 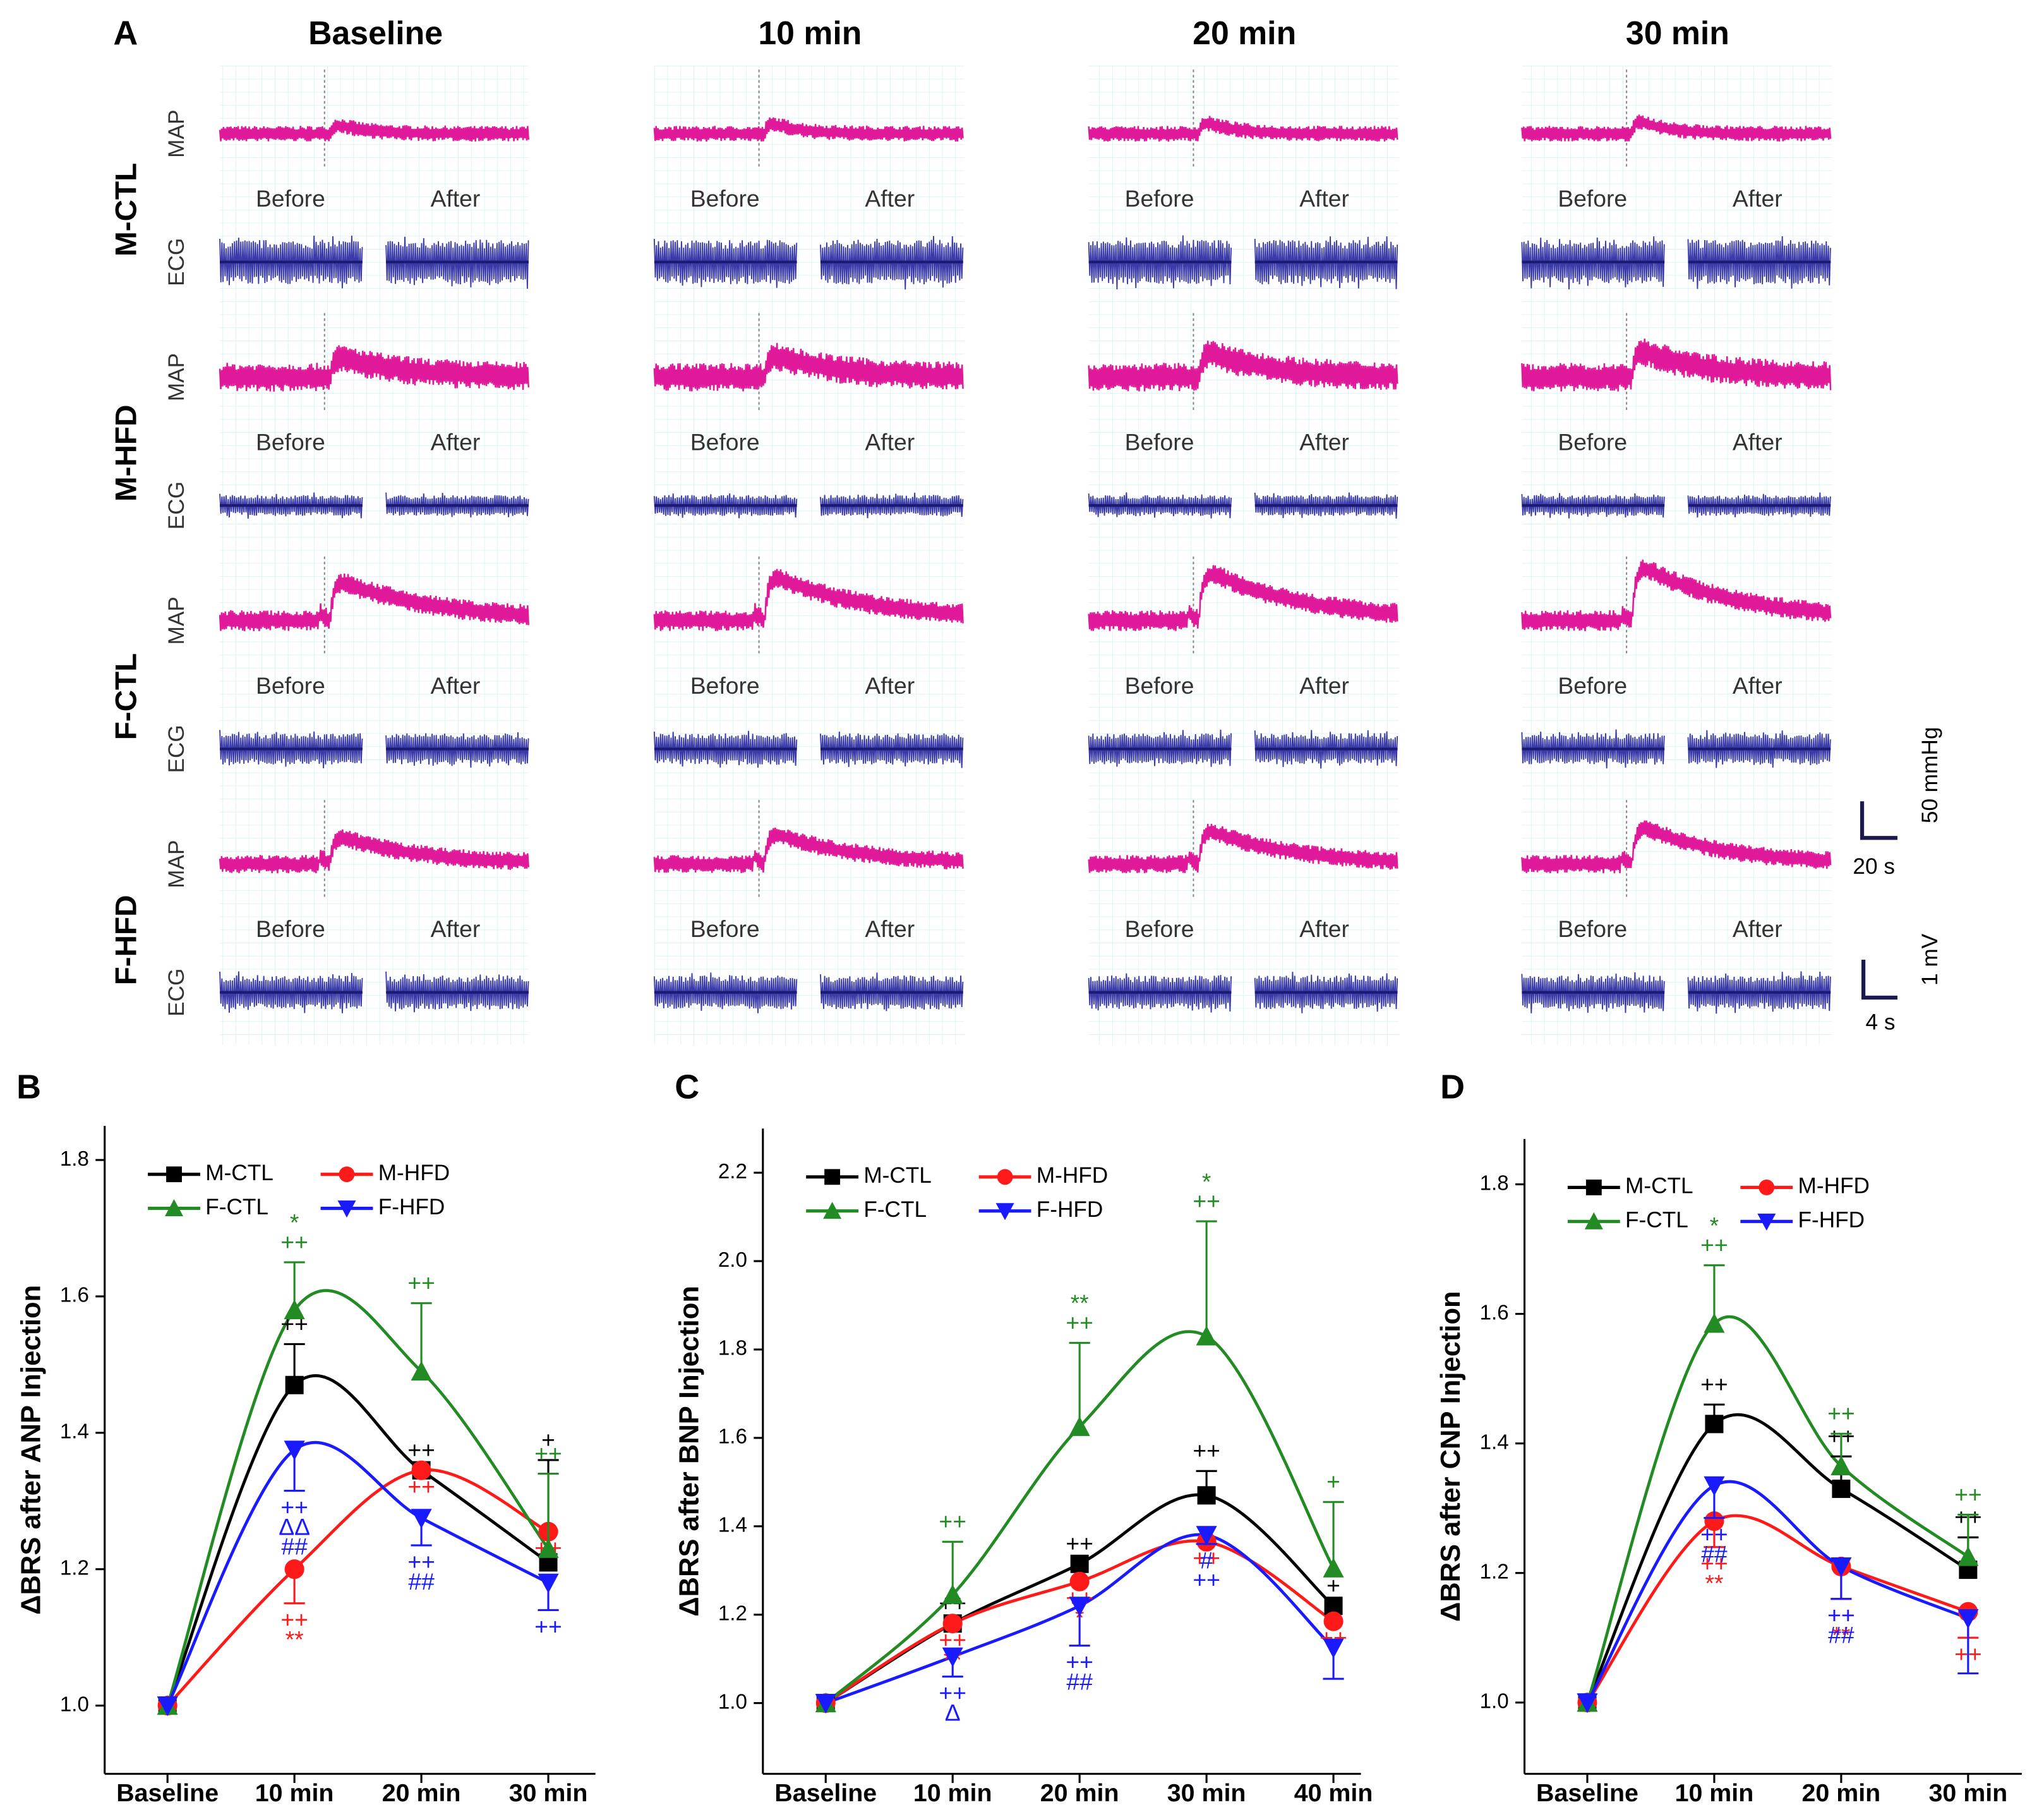 I want to click on legend-label: F-HFD, so click(x=1832, y=1221).